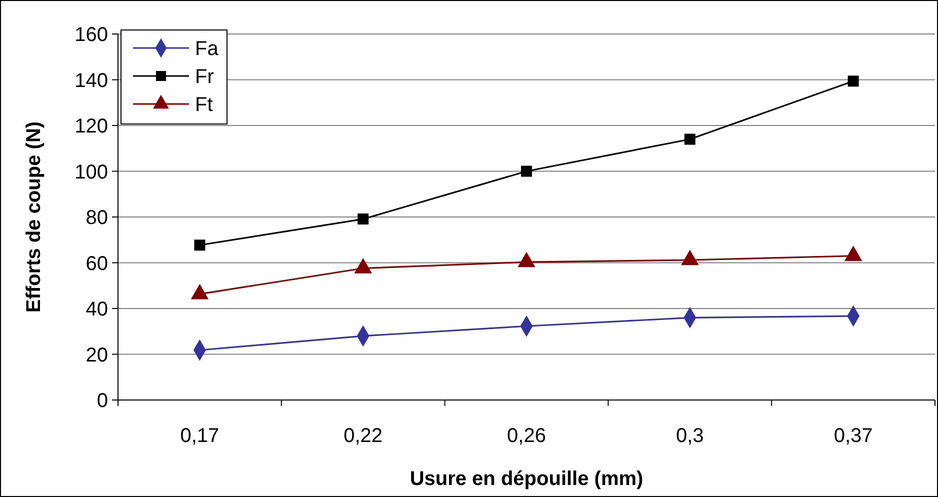  What do you see at coordinates (97, 263) in the screenshot?
I see `y-tick-label: 60` at bounding box center [97, 263].